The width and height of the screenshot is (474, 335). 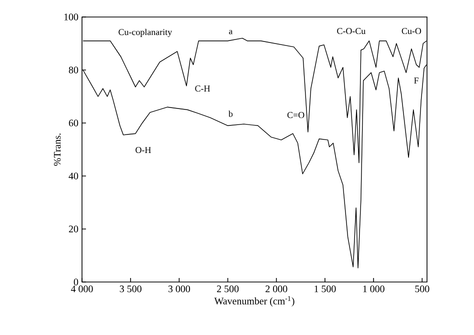 I want to click on annotation: O-H, so click(x=143, y=150).